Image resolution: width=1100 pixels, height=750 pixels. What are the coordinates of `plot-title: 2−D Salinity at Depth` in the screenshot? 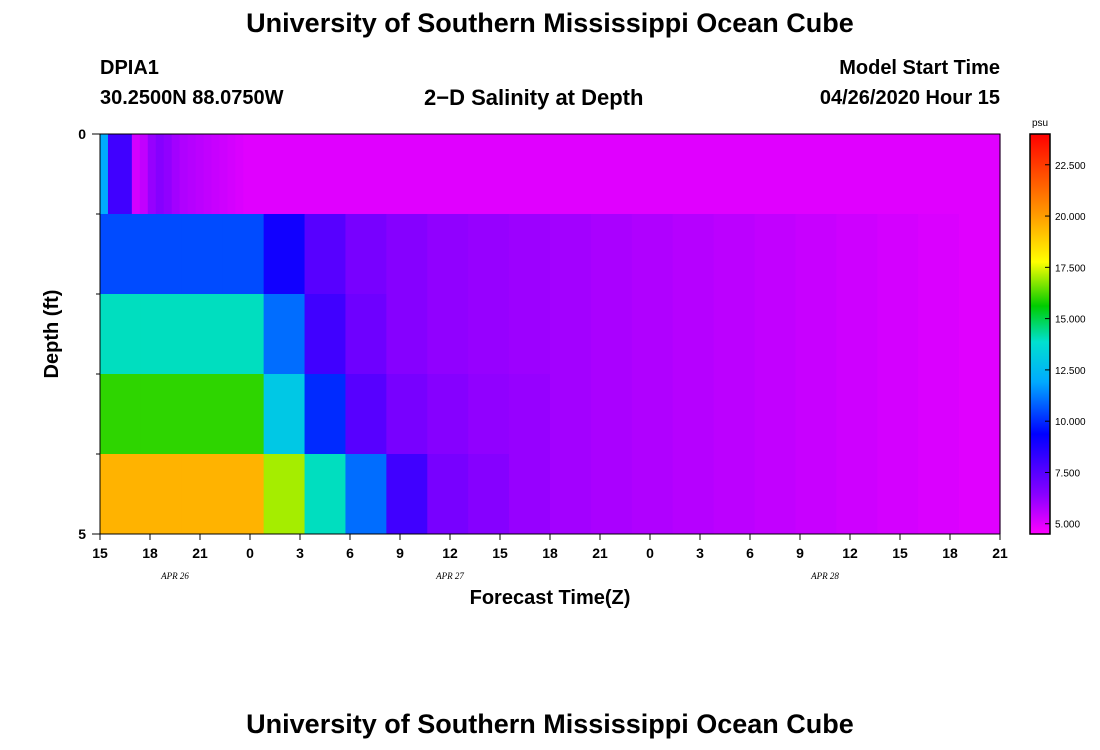 It's located at (534, 97).